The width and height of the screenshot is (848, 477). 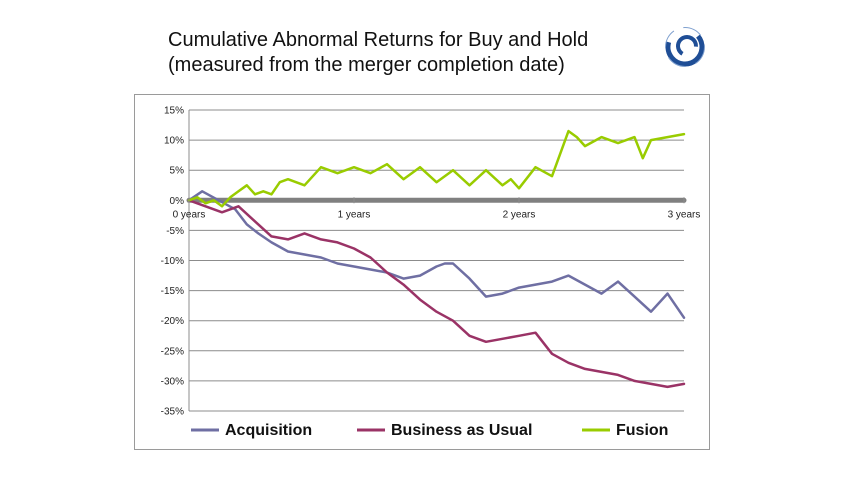 What do you see at coordinates (172, 412) in the screenshot?
I see `y-tick-label: -35%` at bounding box center [172, 412].